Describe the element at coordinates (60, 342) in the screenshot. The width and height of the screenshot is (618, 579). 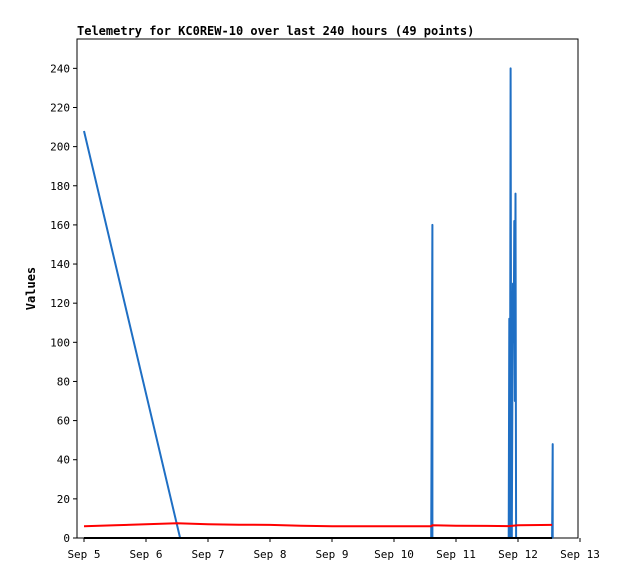
I see `y-tick-label: 100` at that location.